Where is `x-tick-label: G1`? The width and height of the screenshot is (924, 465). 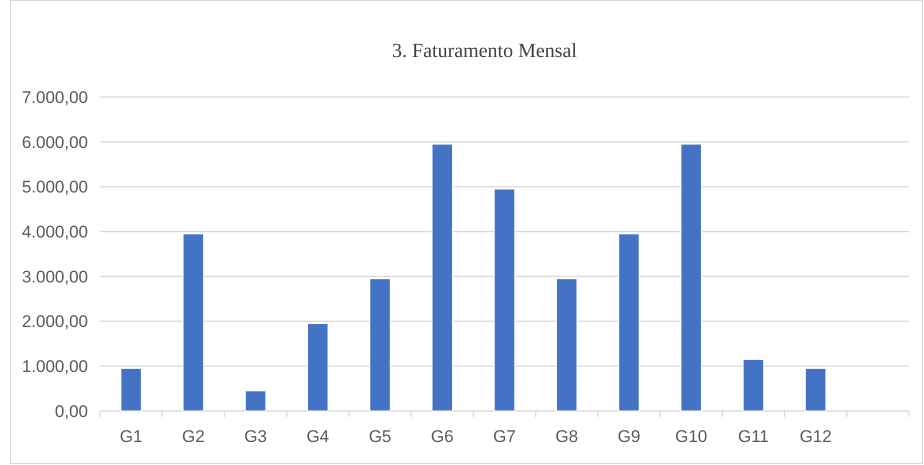 x-tick-label: G1 is located at coordinates (131, 436).